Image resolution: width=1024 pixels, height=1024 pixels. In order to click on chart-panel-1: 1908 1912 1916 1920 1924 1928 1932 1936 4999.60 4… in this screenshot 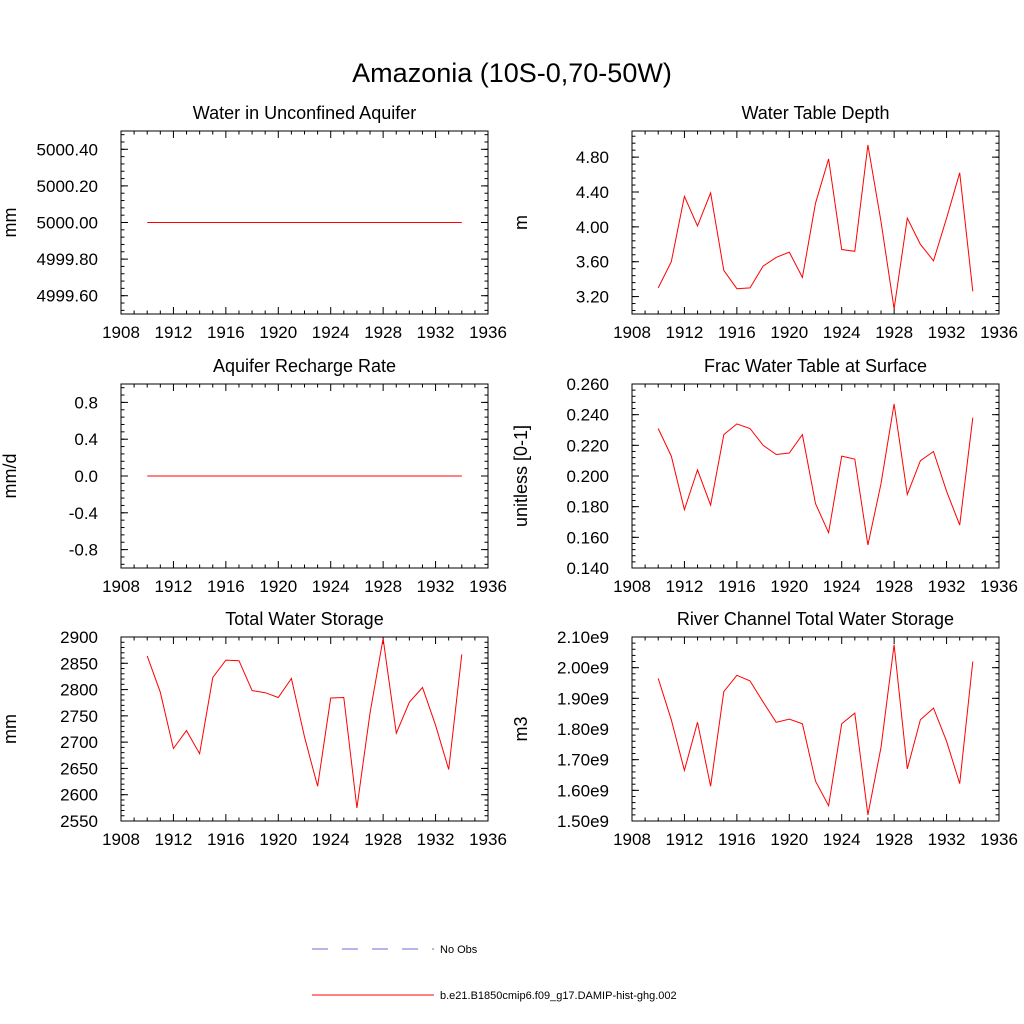, I will do `click(253, 222)`.